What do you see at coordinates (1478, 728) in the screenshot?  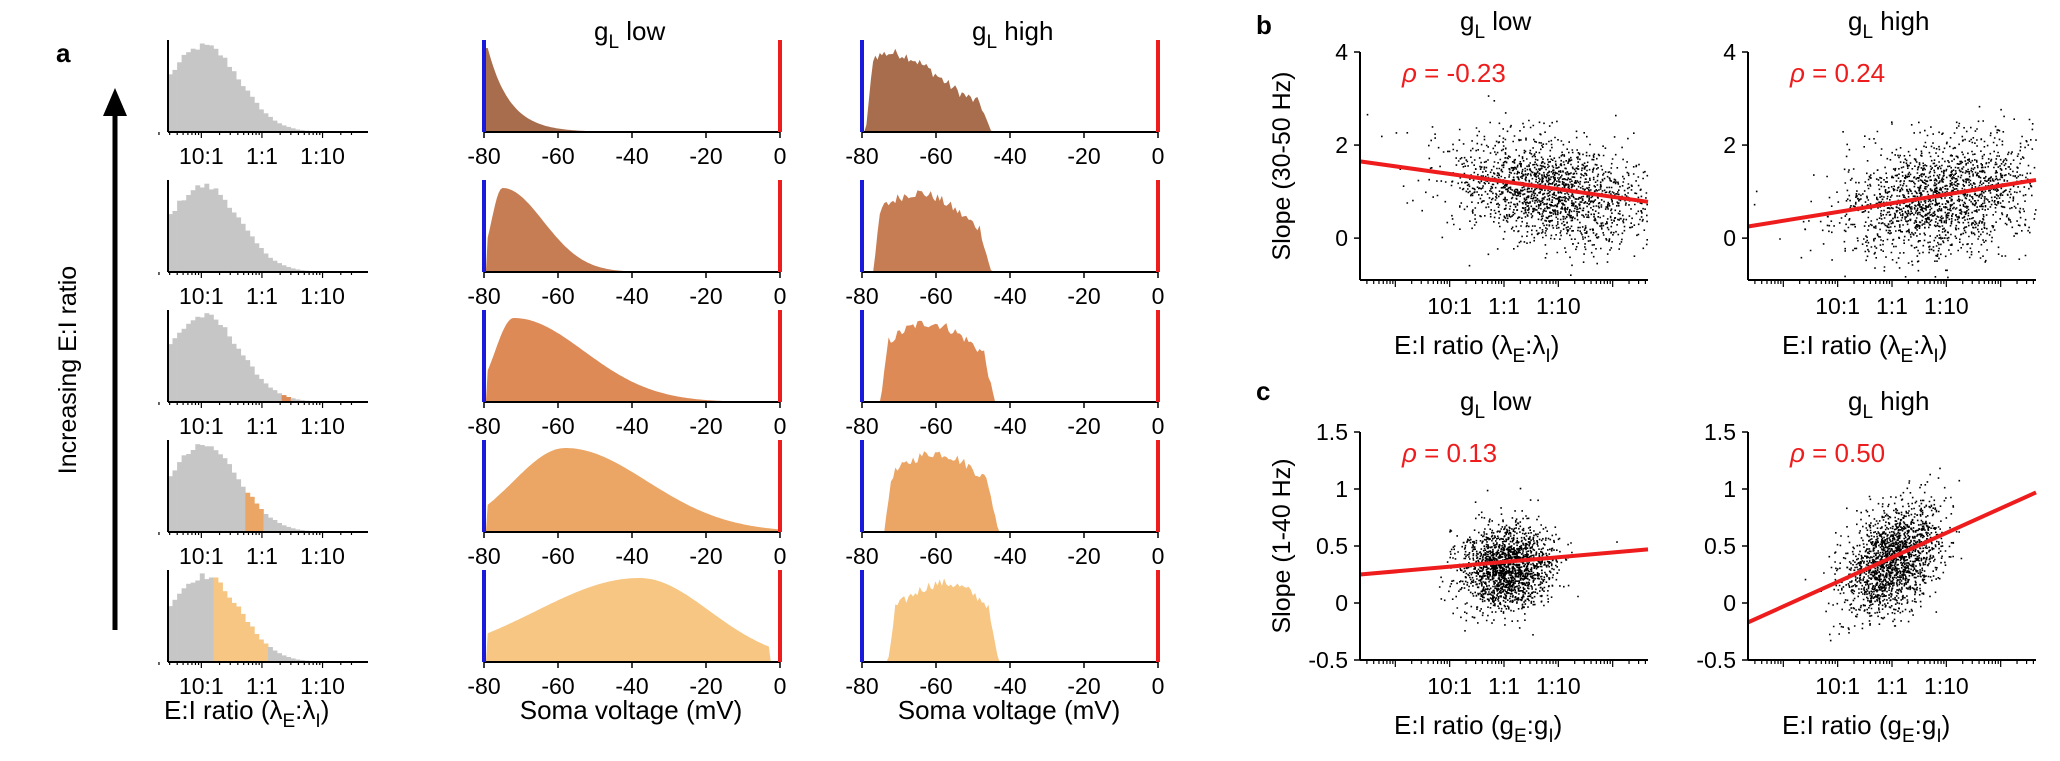 I see `x-axis-label: E:I ratio (gE:gI)` at bounding box center [1478, 728].